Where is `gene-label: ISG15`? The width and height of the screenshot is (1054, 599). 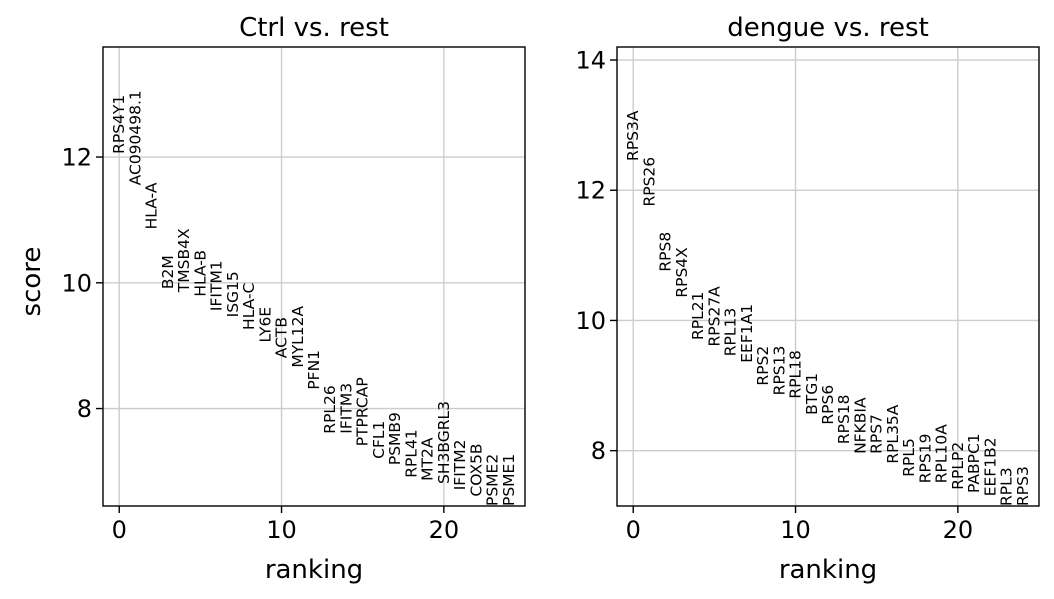
gene-label: ISG15 is located at coordinates (233, 294).